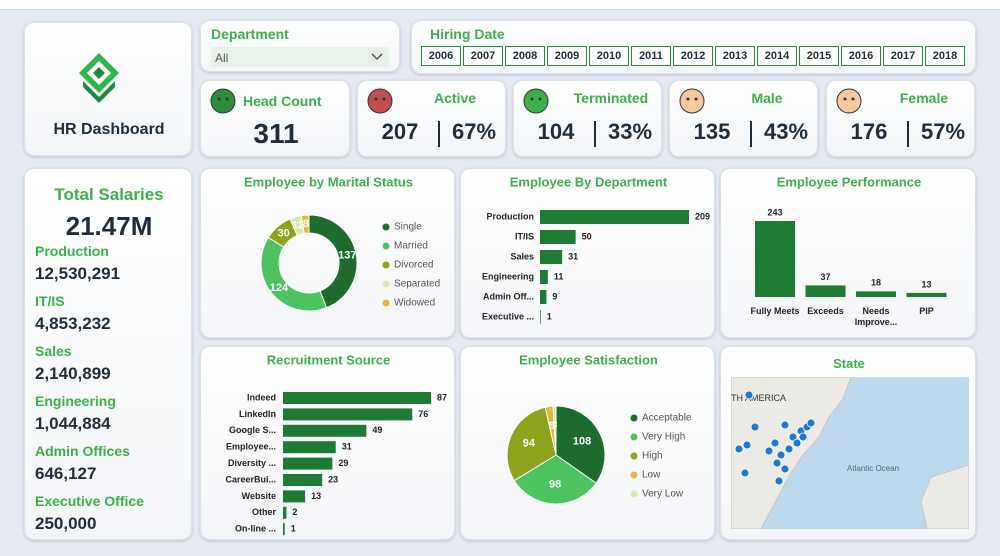 The width and height of the screenshot is (1000, 556). What do you see at coordinates (735, 56) in the screenshot?
I see `year-button: 2013` at bounding box center [735, 56].